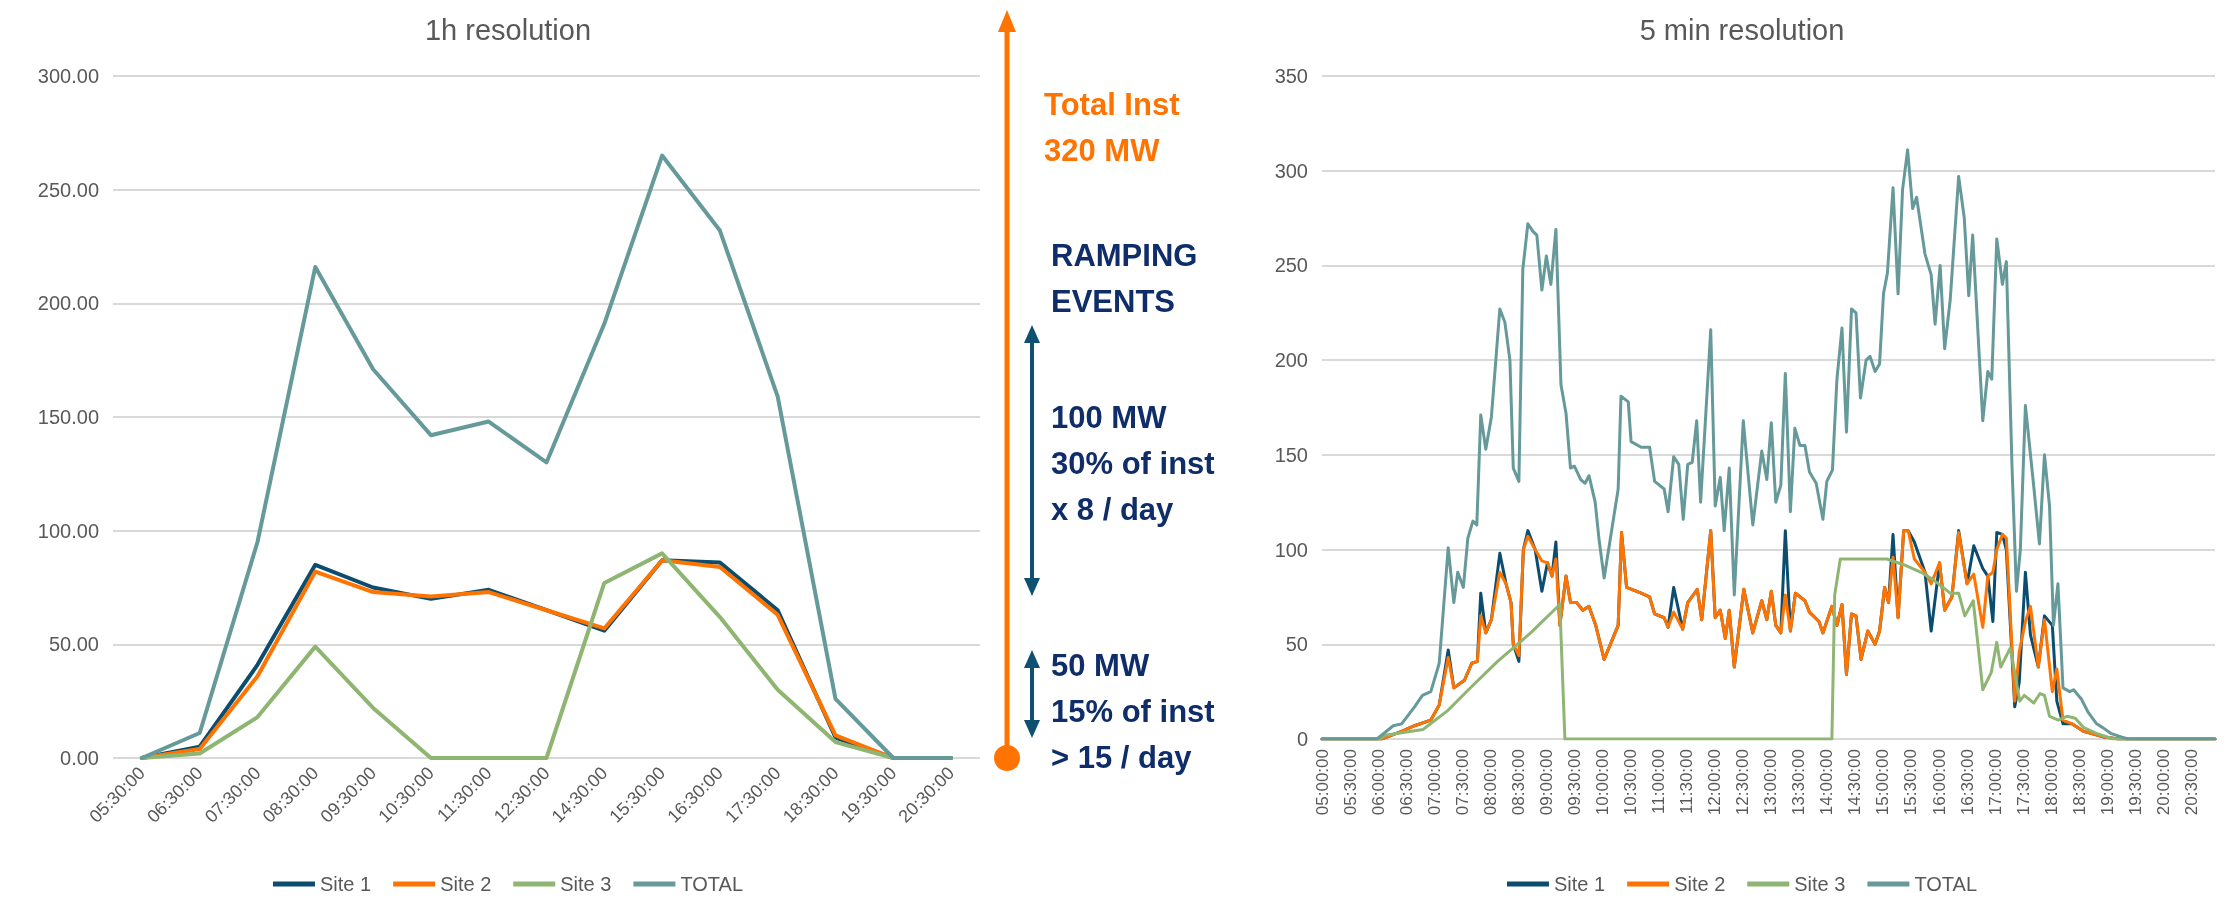  What do you see at coordinates (2079, 782) in the screenshot?
I see `x-tick-label: 18:30:00` at bounding box center [2079, 782].